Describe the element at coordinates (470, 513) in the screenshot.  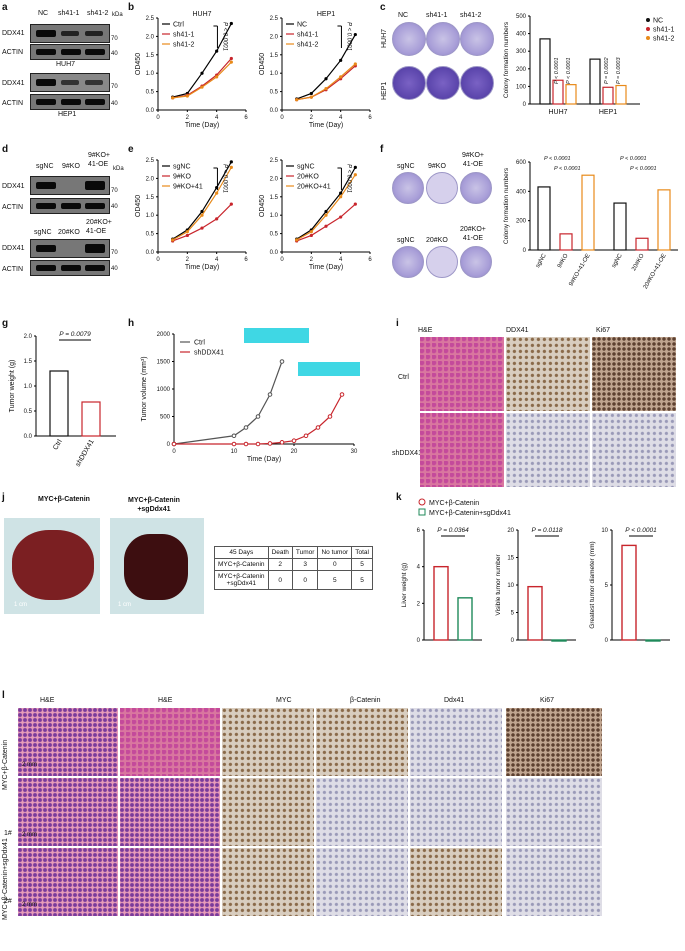
I see `legend-label: MYC+β-Catenin+sgDdx41` at that location.